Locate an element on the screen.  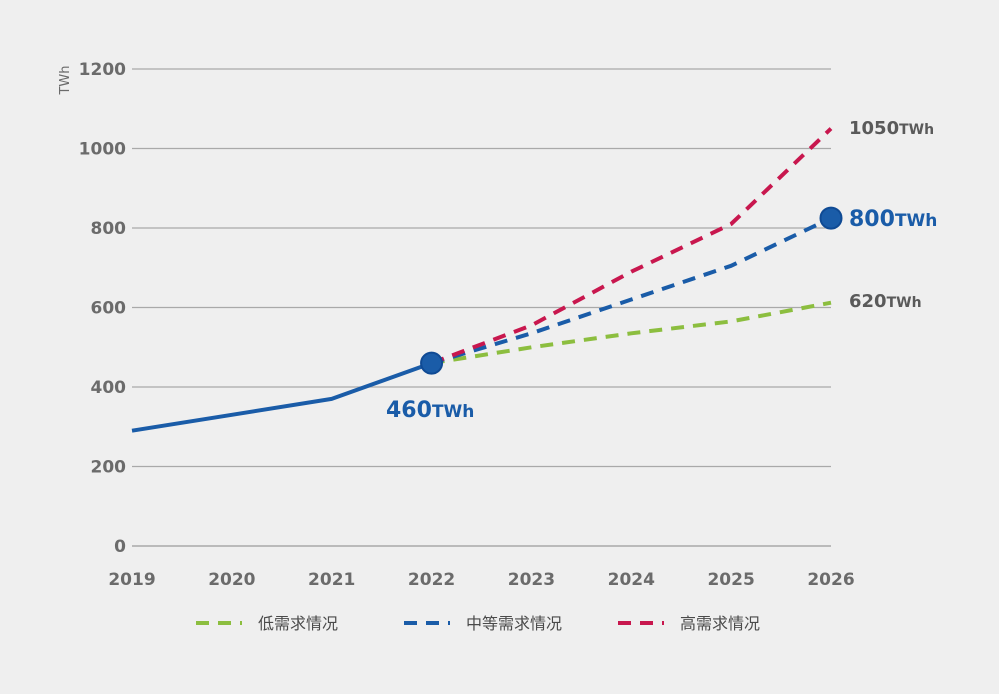
annotation-620-twh: 620TWh is located at coordinates (885, 301).